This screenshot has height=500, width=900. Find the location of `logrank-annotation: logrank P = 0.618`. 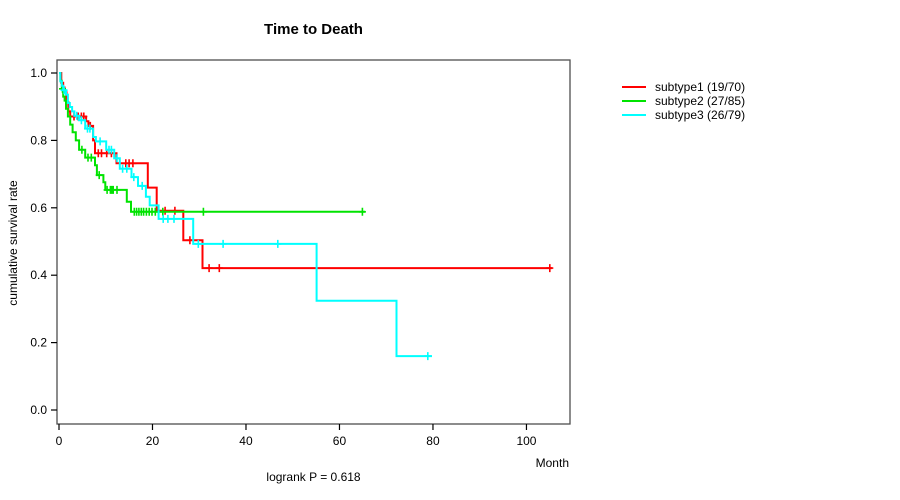

logrank-annotation: logrank P = 0.618 is located at coordinates (313, 477).